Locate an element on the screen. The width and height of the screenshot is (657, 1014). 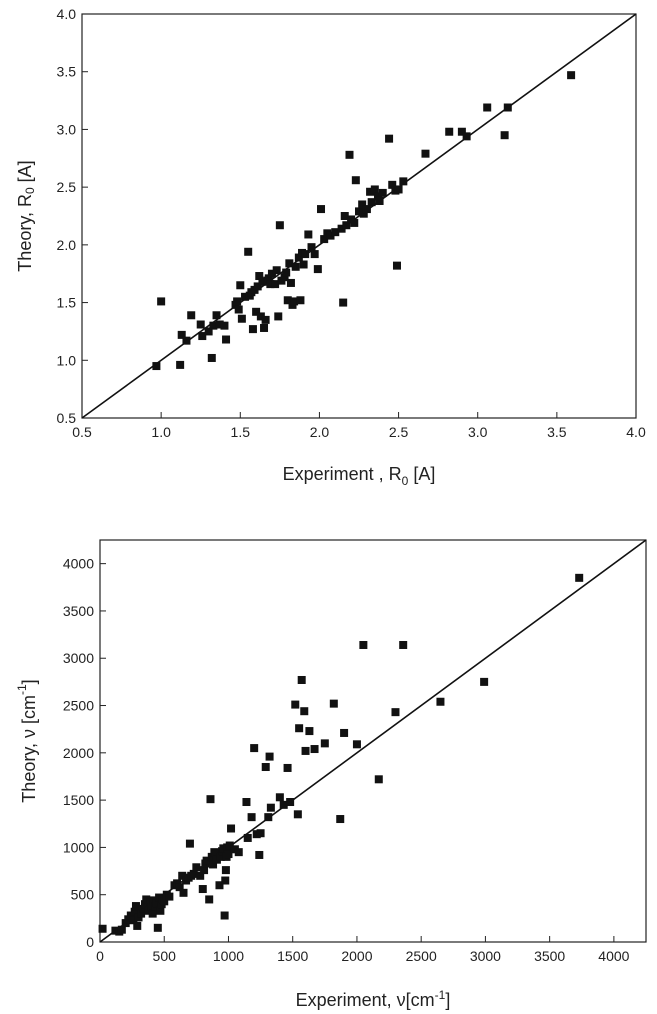
y-tick-label: 4.0 is located at coordinates (67, 14).